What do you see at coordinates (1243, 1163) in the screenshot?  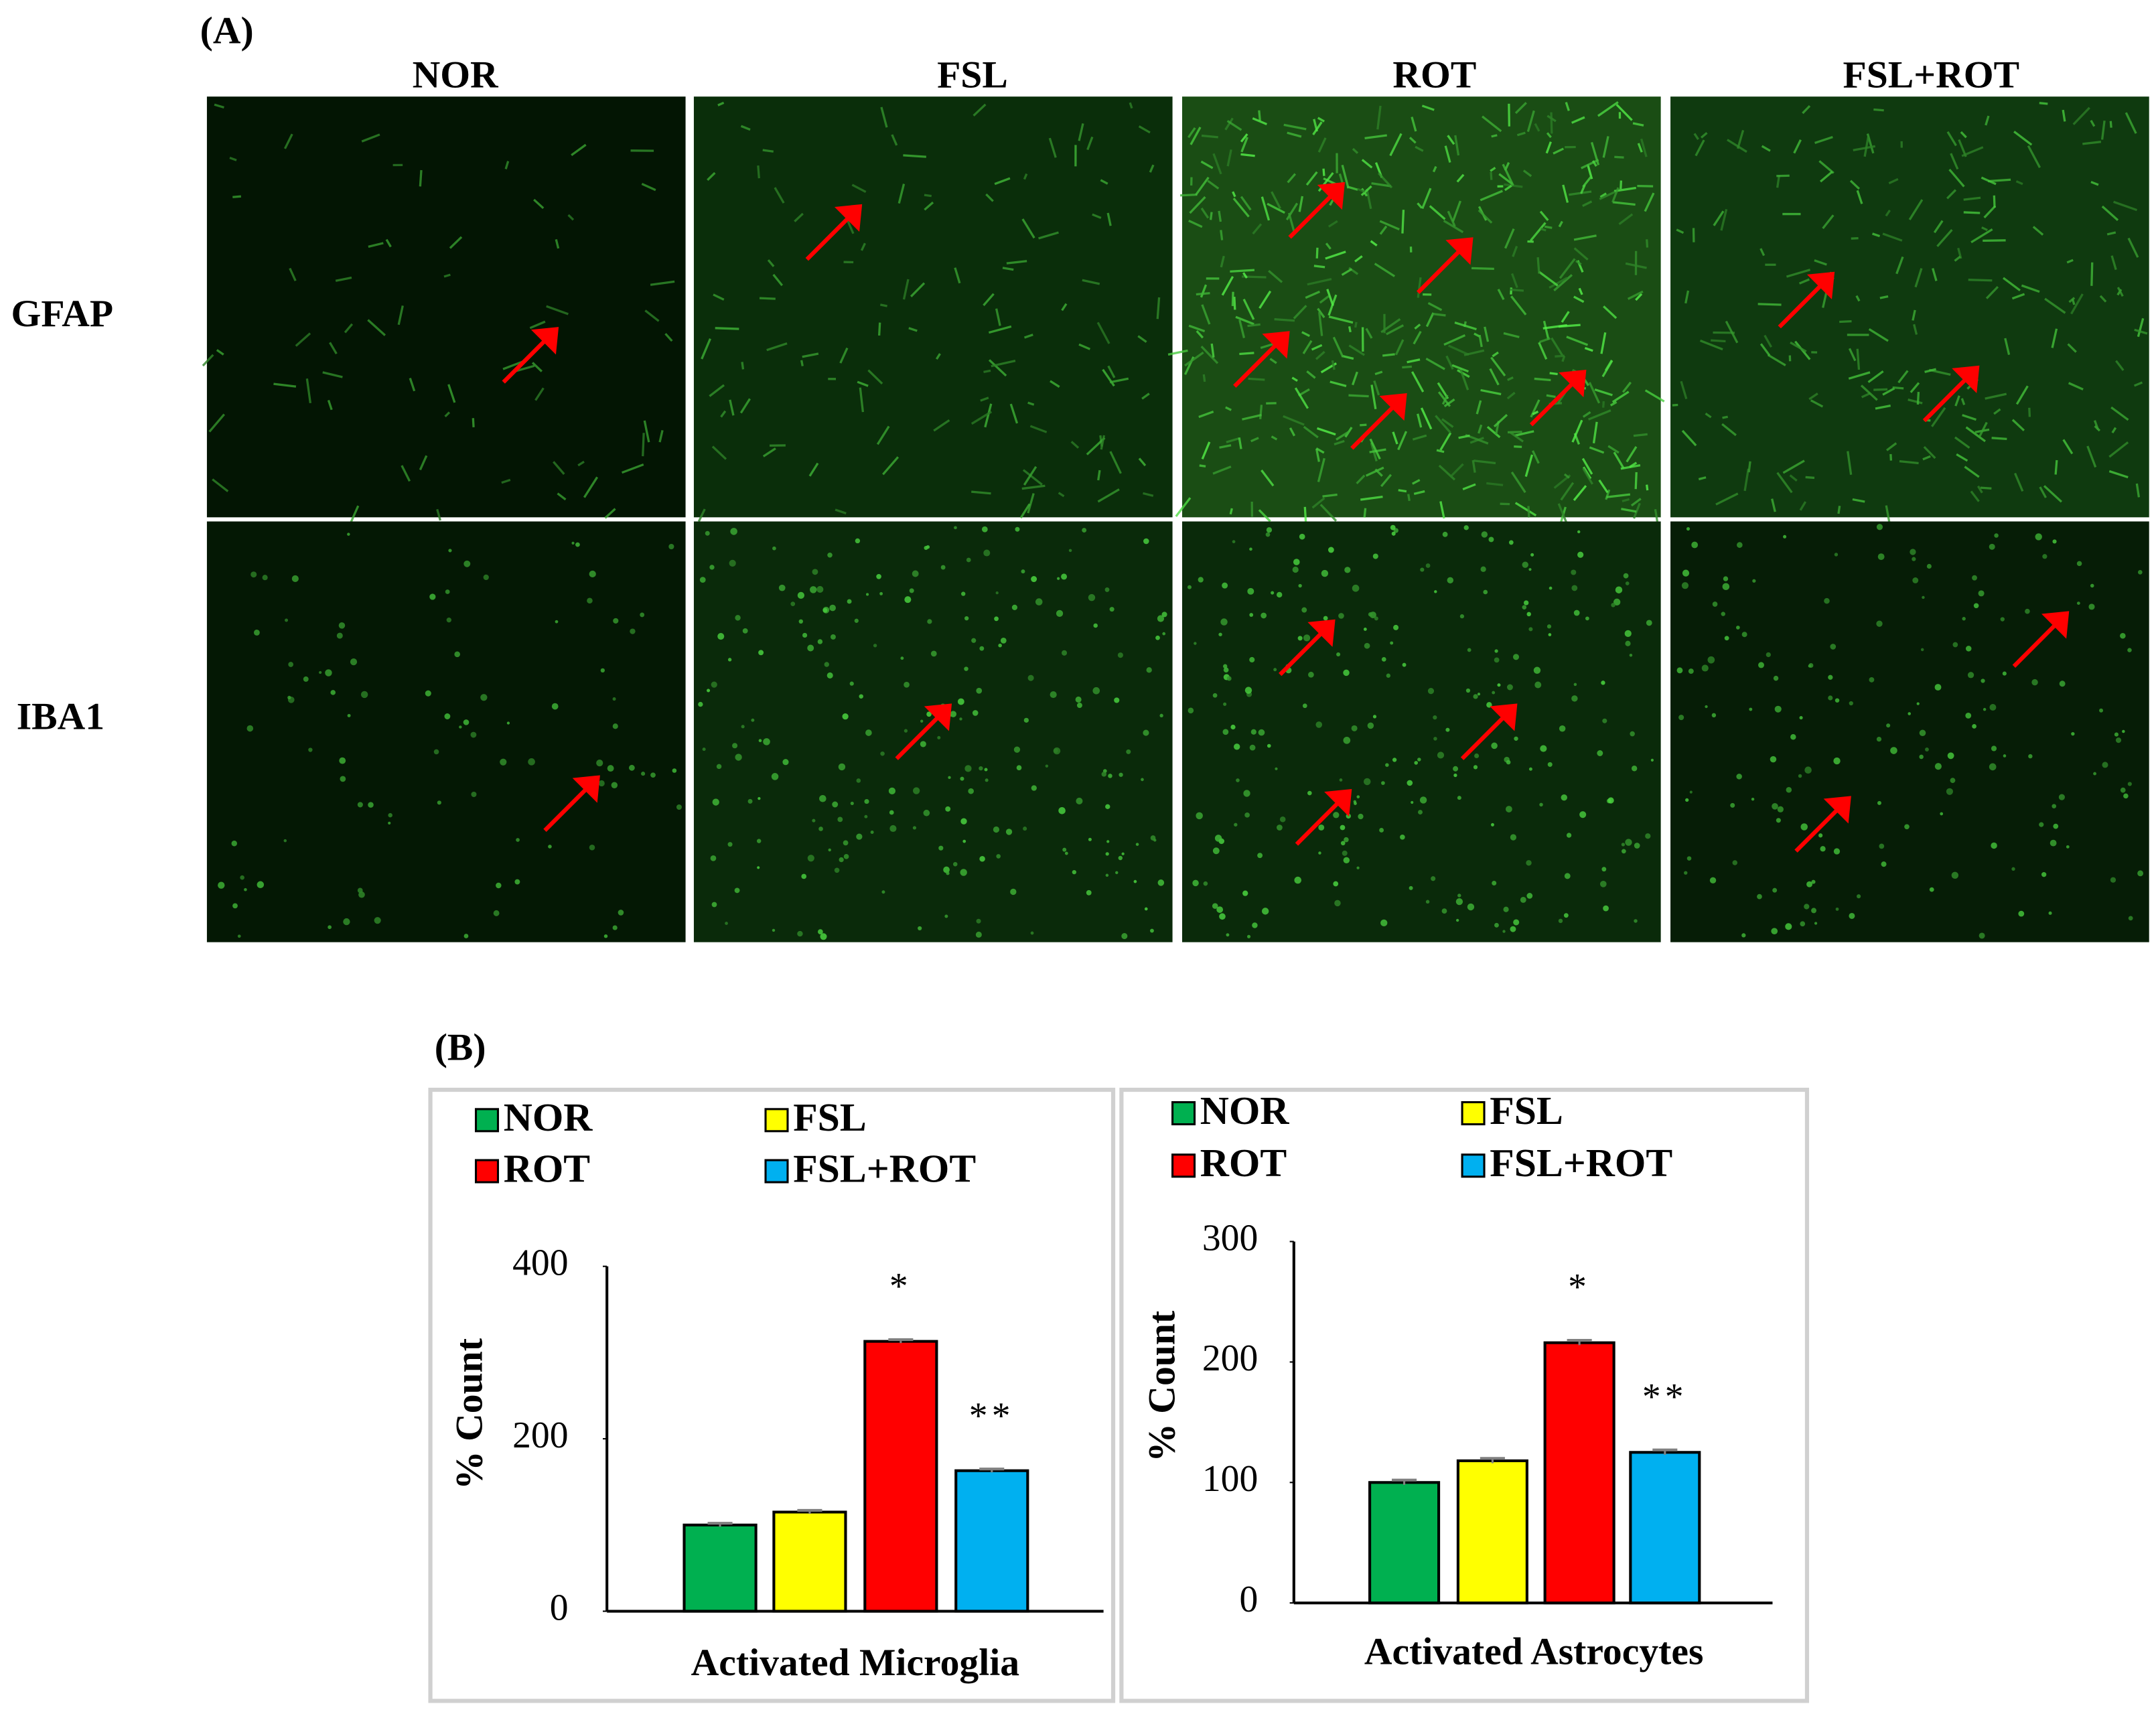 I see `legend-label: ROT` at bounding box center [1243, 1163].